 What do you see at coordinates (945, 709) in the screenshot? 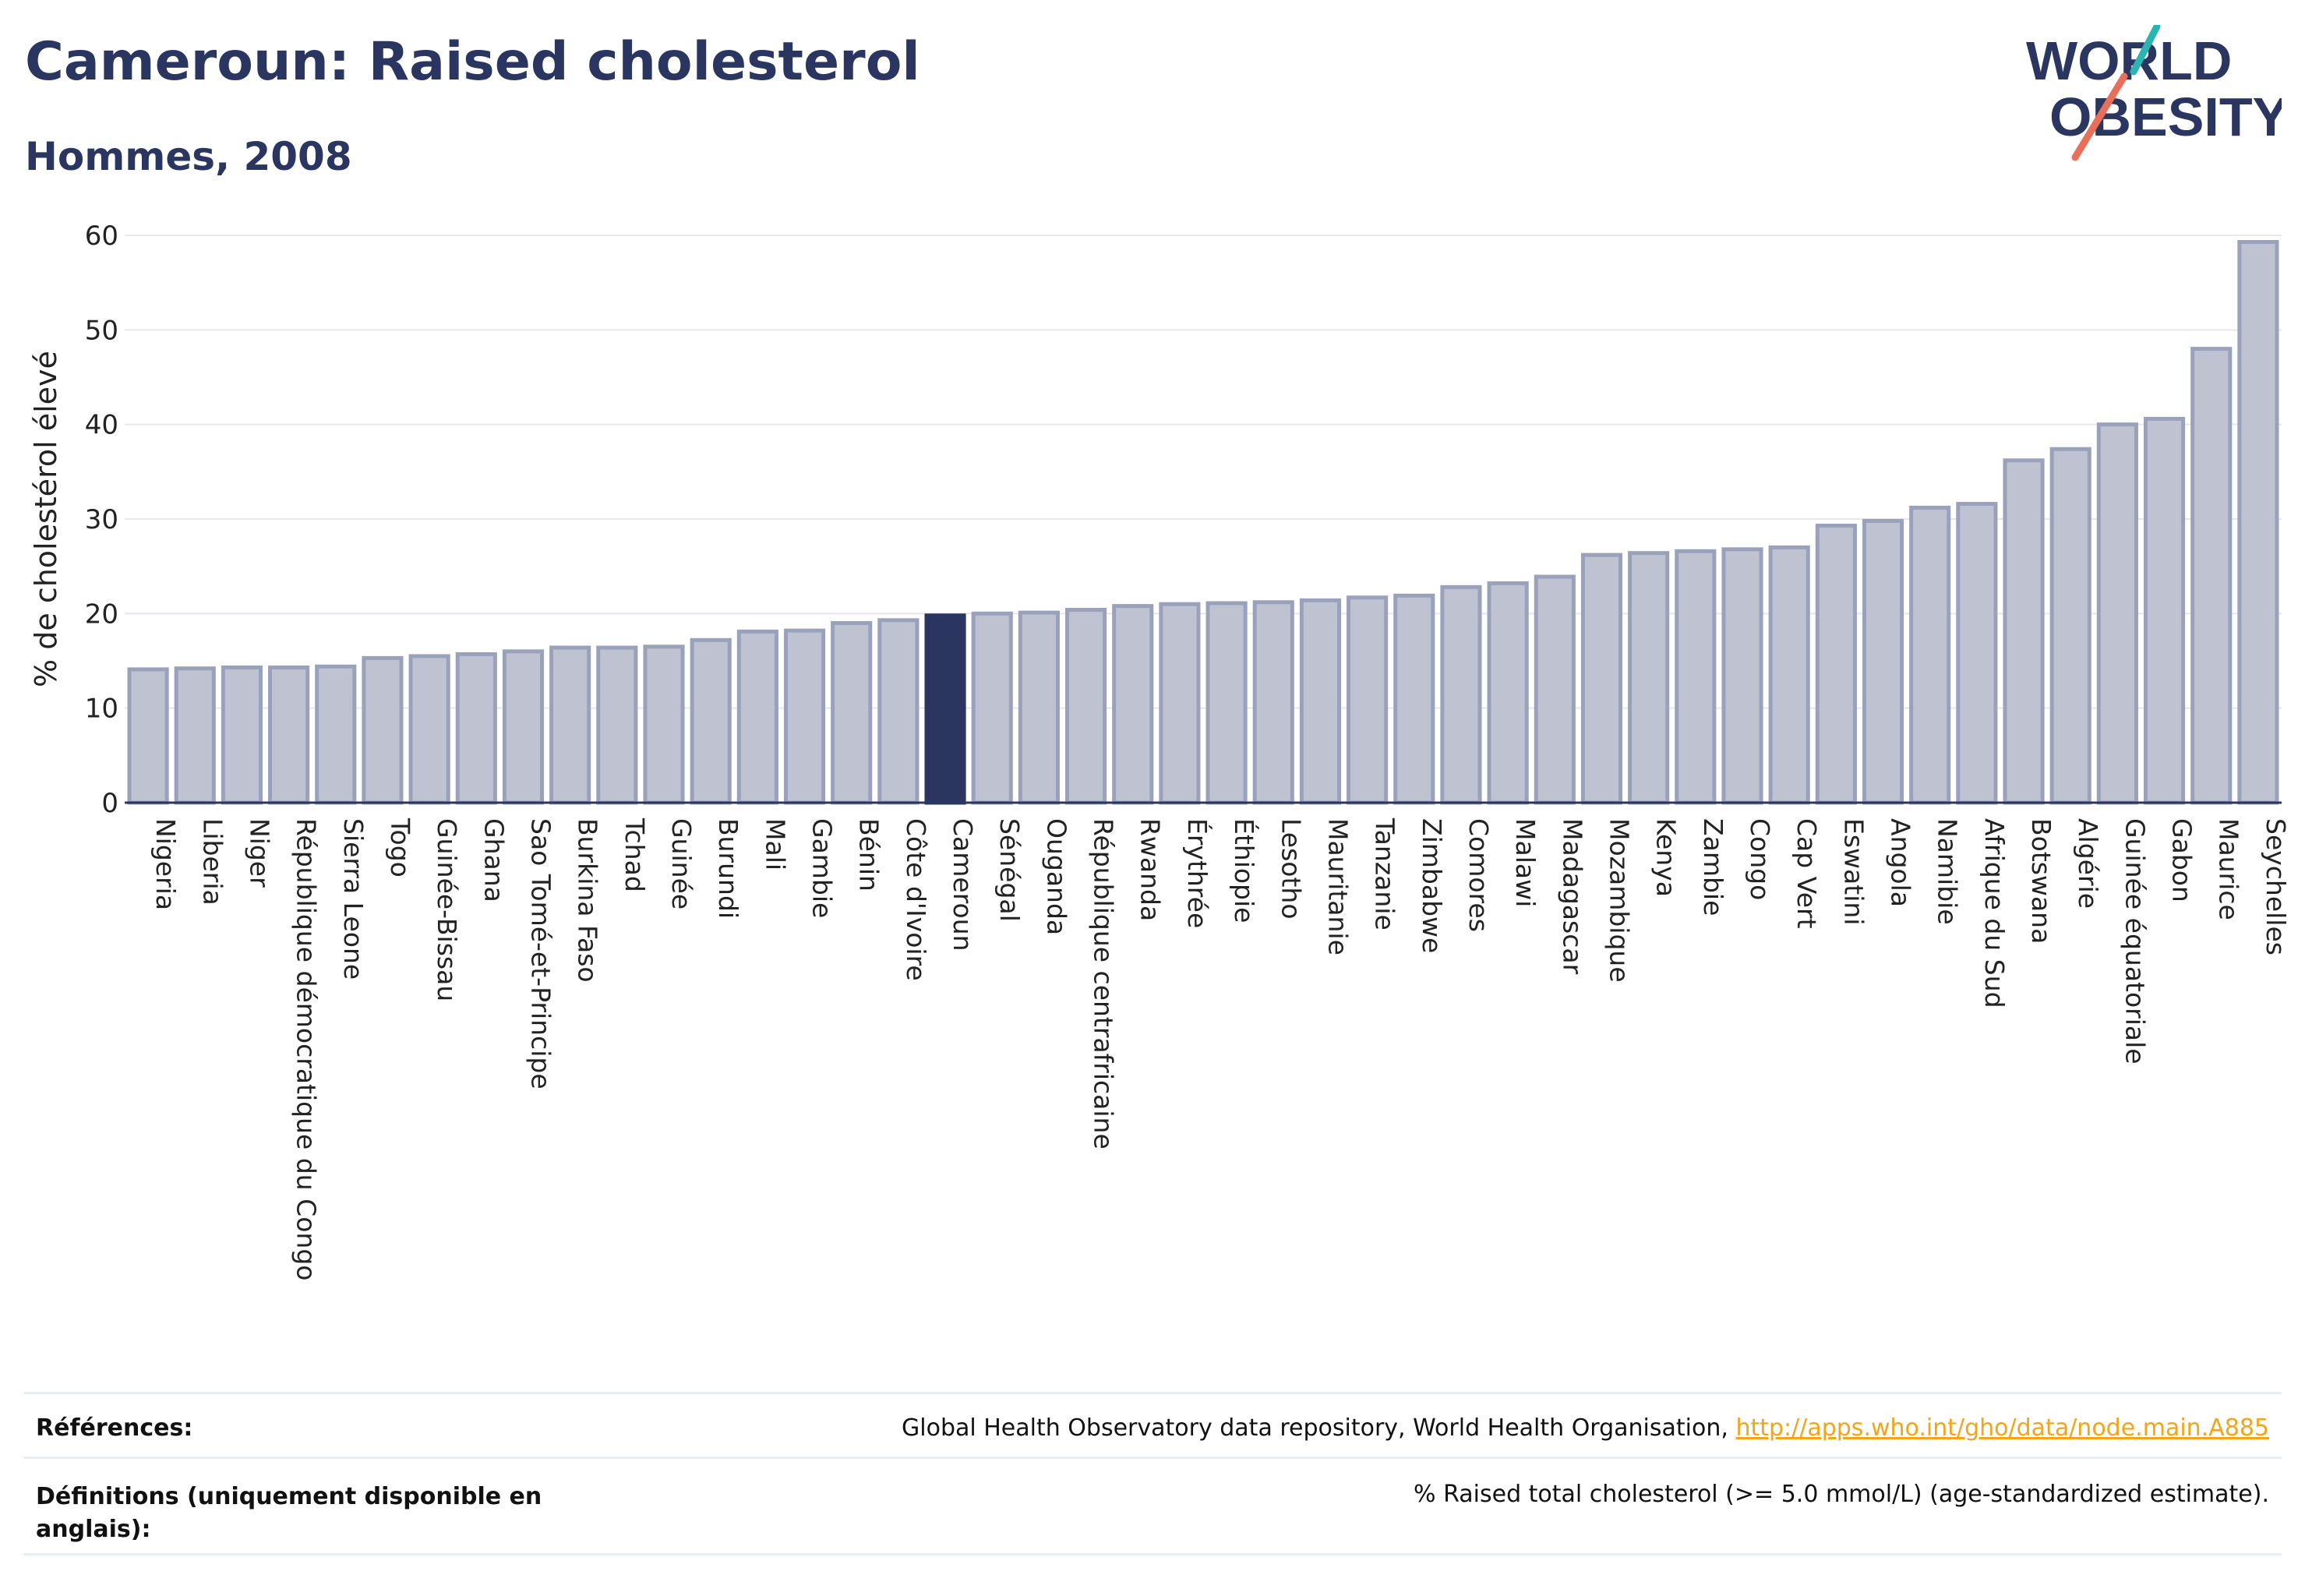
I see `bar-highlighted` at bounding box center [945, 709].